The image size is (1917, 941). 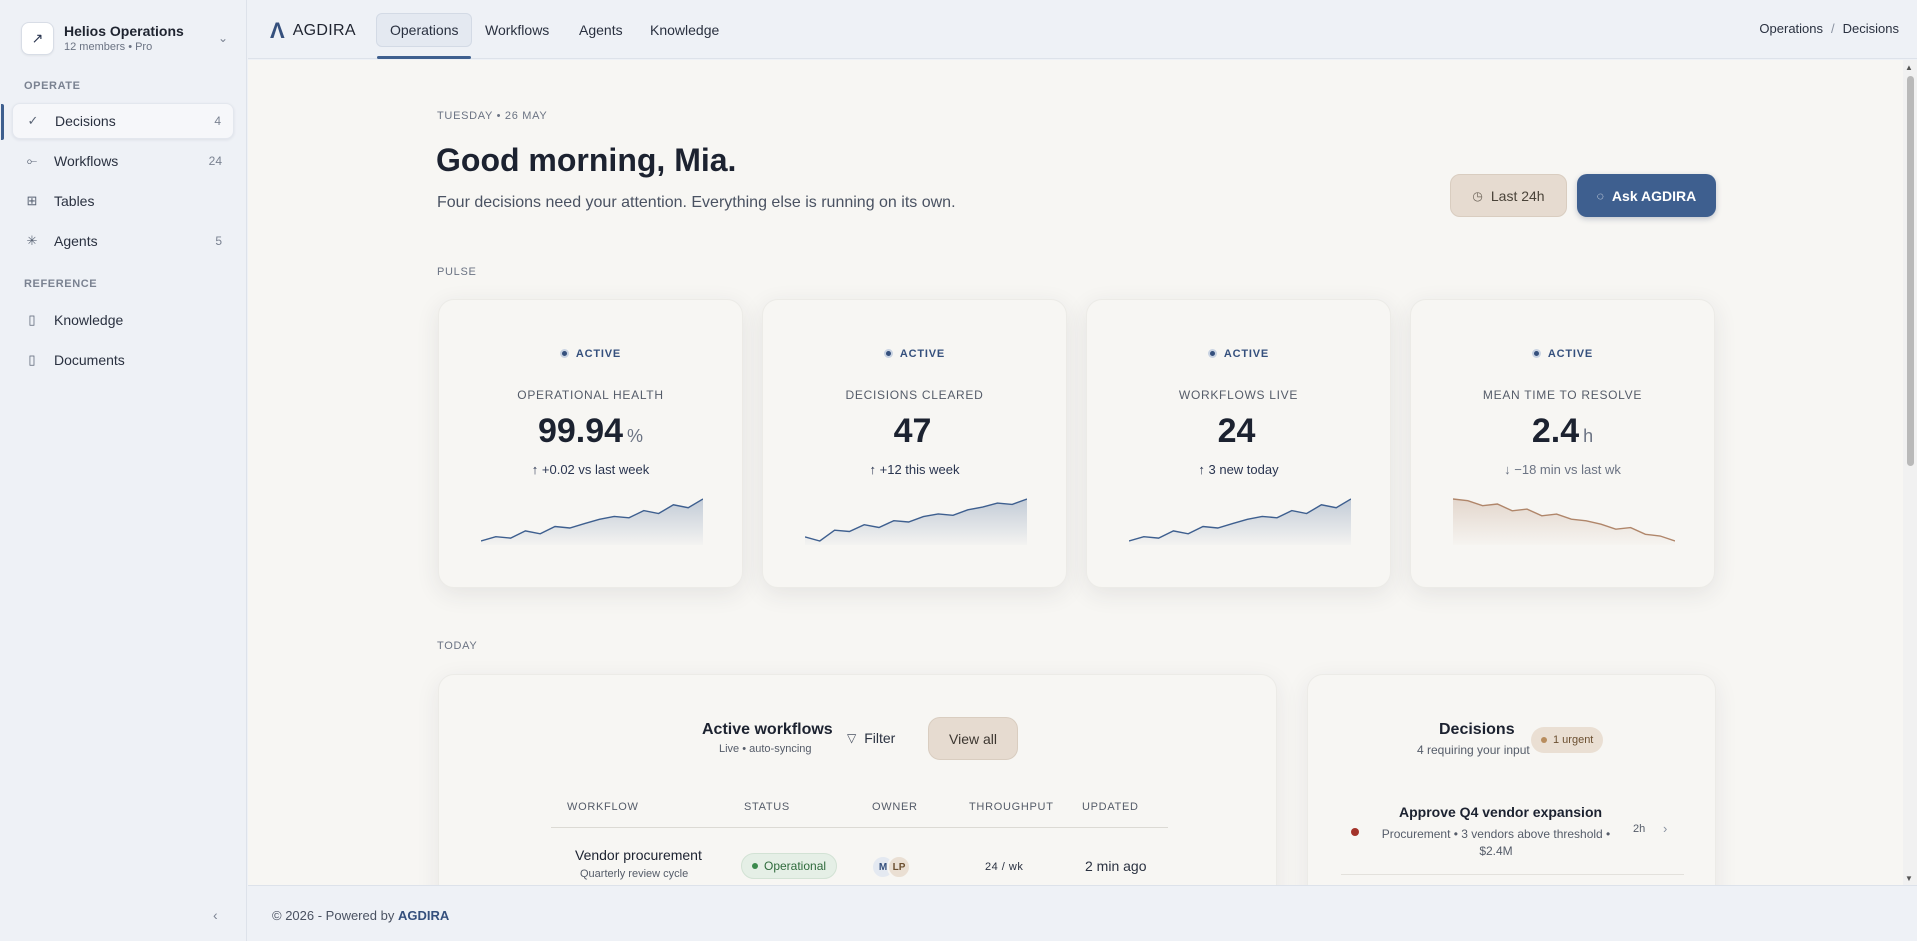 What do you see at coordinates (1567, 740) in the screenshot?
I see `urgent-badge: 1 urgent` at bounding box center [1567, 740].